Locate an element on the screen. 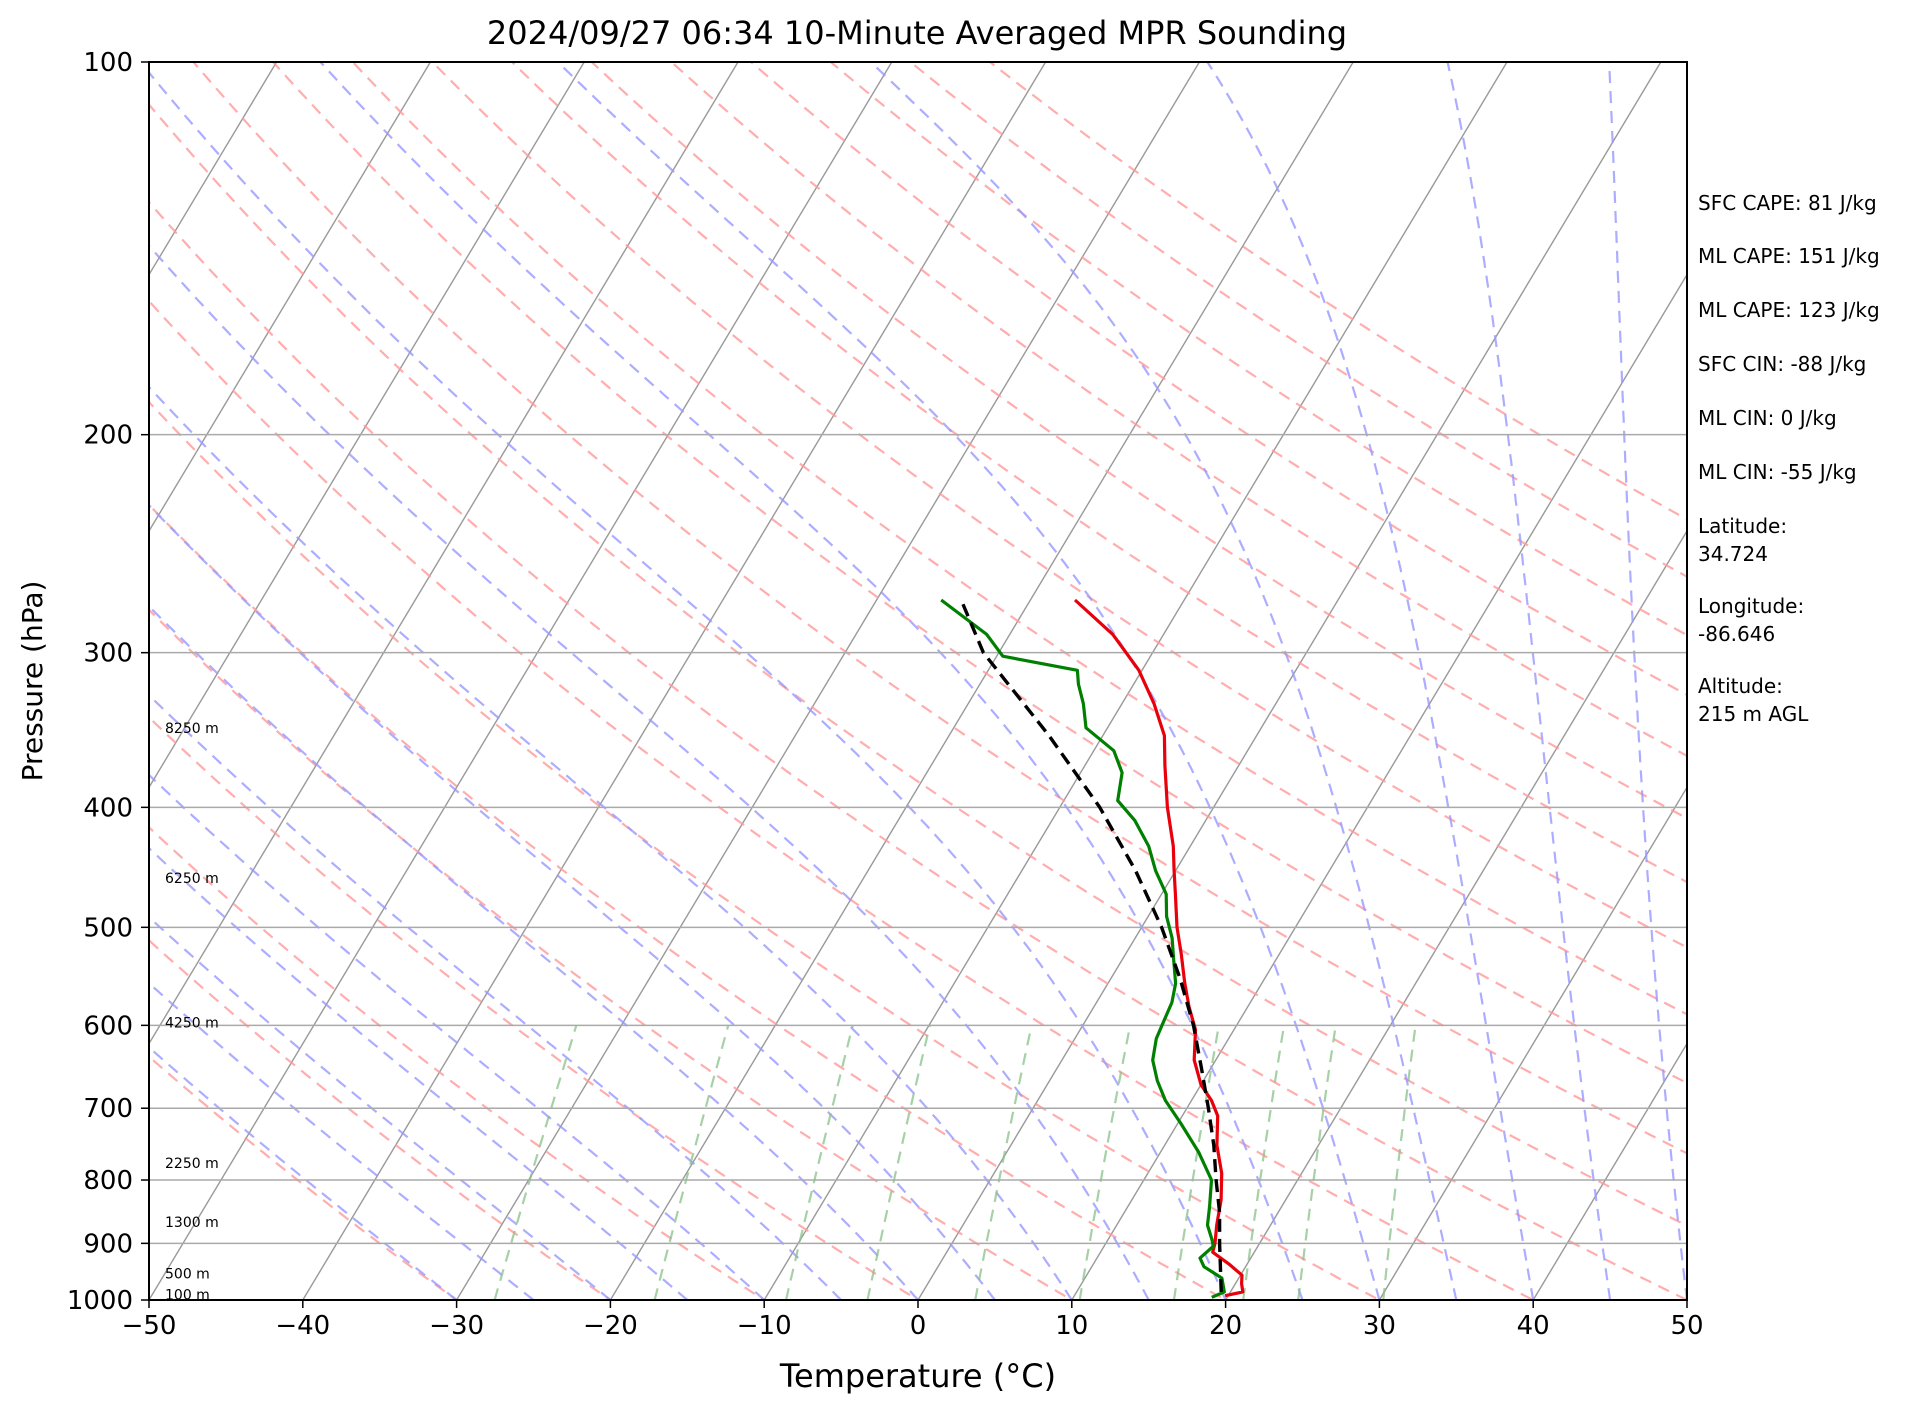 This screenshot has height=1406, width=1910. x-tick-label: 30 is located at coordinates (1379, 1326).